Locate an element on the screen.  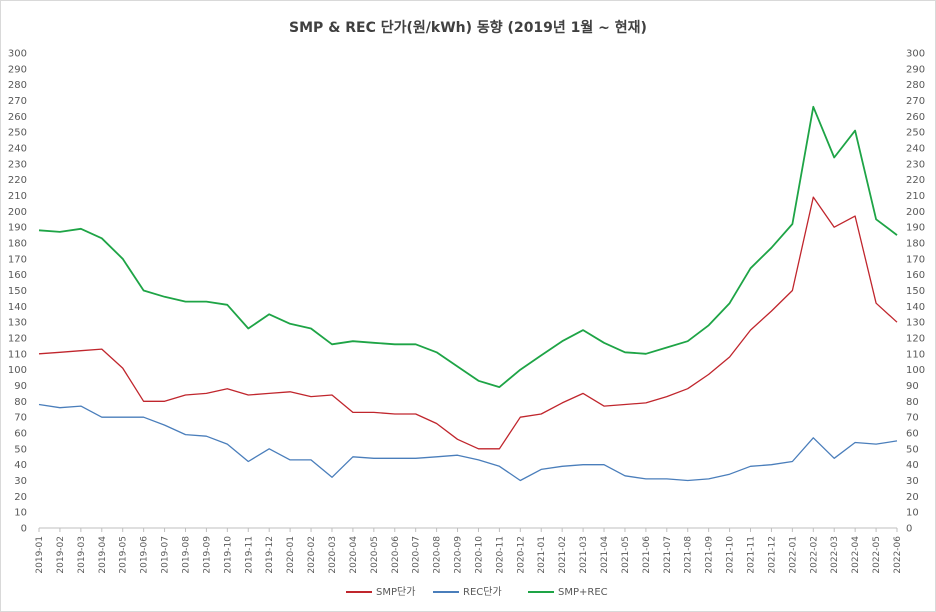
y-tick-label-left: 280 is located at coordinates (17, 85).